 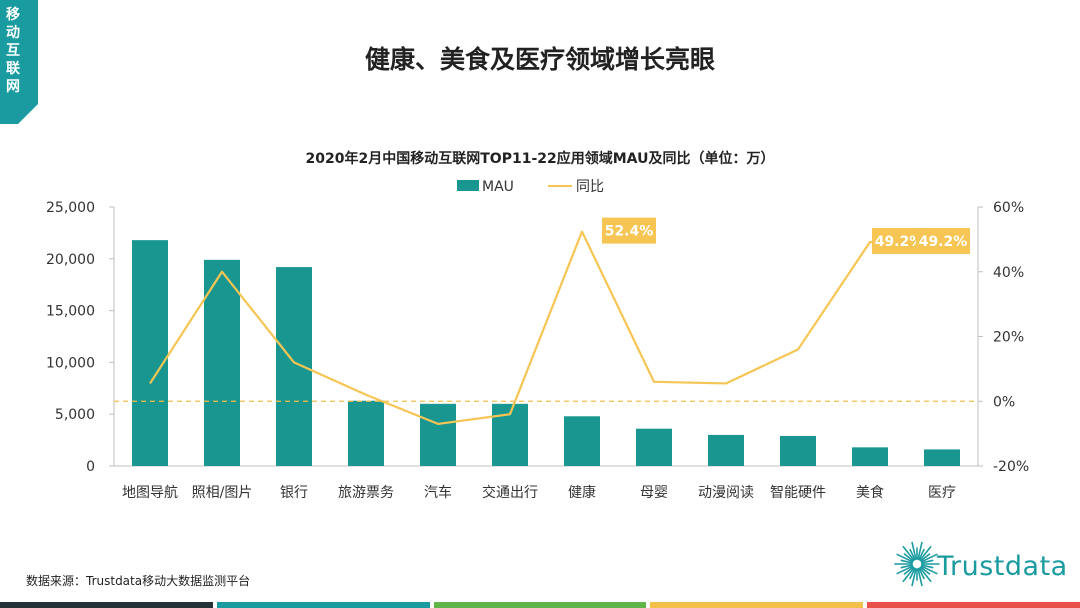 What do you see at coordinates (70, 363) in the screenshot?
I see `left-tick-label: 10,000` at bounding box center [70, 363].